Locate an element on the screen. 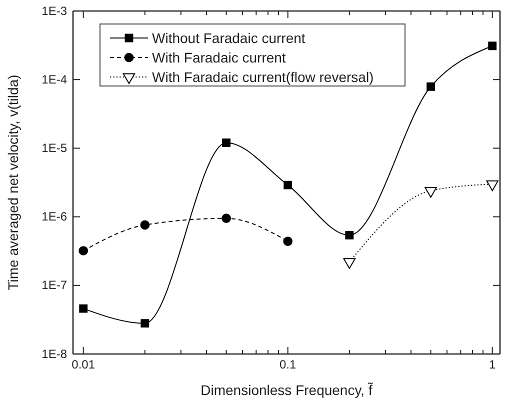 Image resolution: width=509 pixels, height=405 pixels. legend-label: With Faradaic current(flow reversal) is located at coordinates (263, 77).